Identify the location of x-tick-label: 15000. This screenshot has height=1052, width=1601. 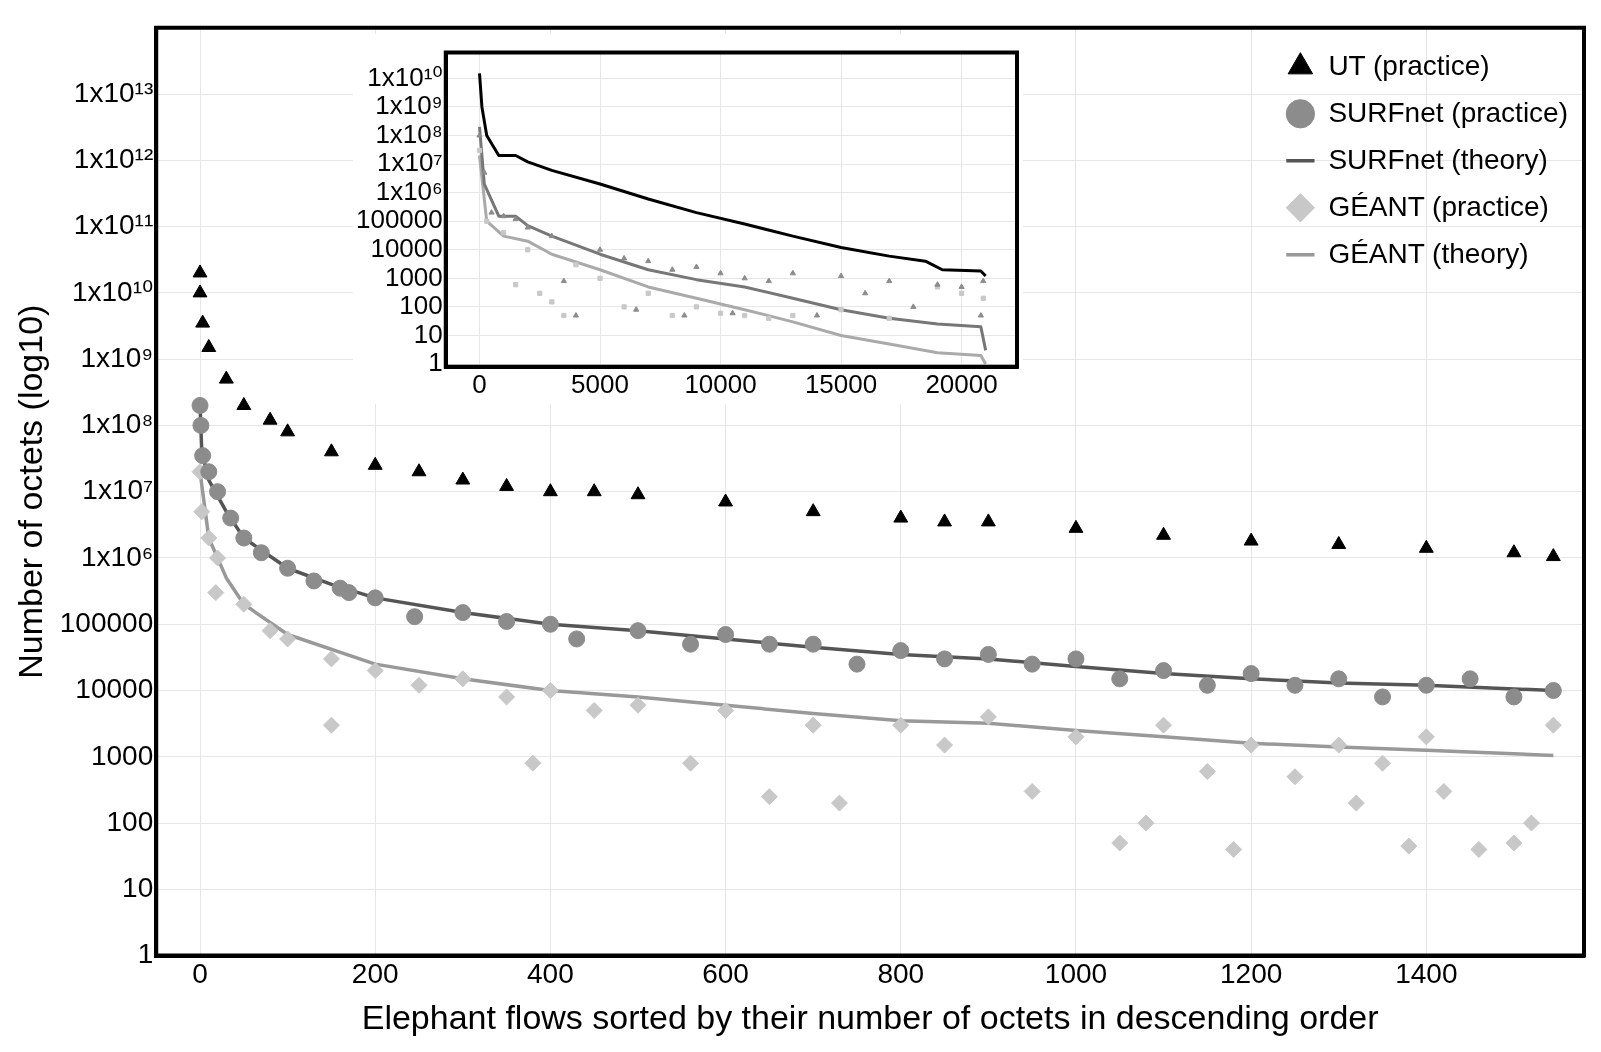
(841, 383).